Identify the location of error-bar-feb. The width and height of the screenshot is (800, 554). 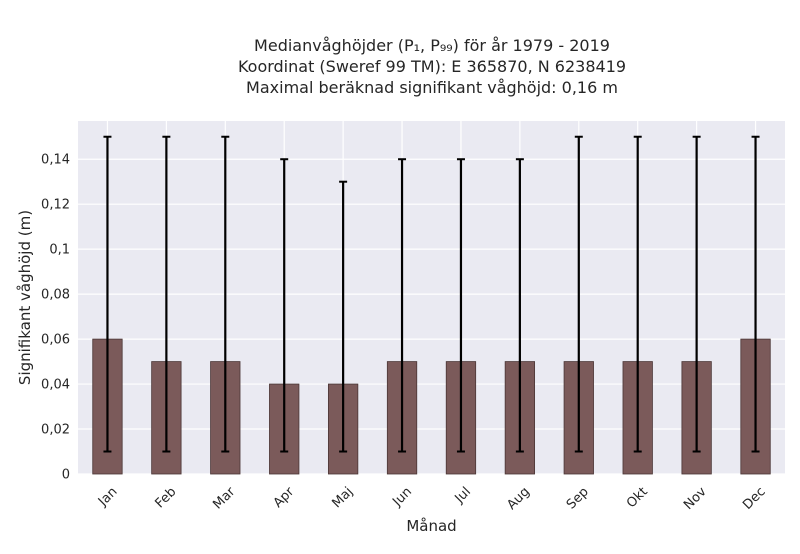
(166, 294).